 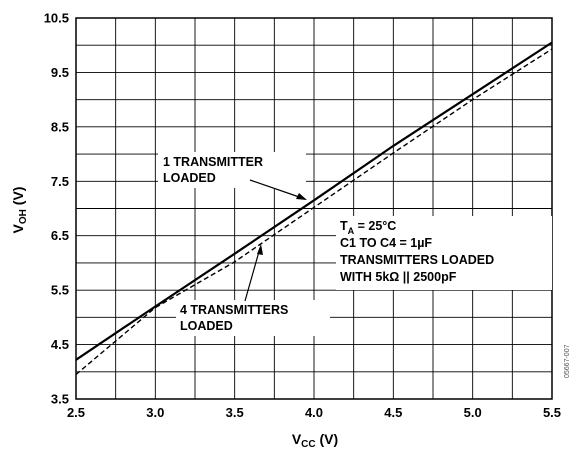 What do you see at coordinates (417, 260) in the screenshot?
I see `conditions-transmitters: TRANSMITTERS LOADED` at bounding box center [417, 260].